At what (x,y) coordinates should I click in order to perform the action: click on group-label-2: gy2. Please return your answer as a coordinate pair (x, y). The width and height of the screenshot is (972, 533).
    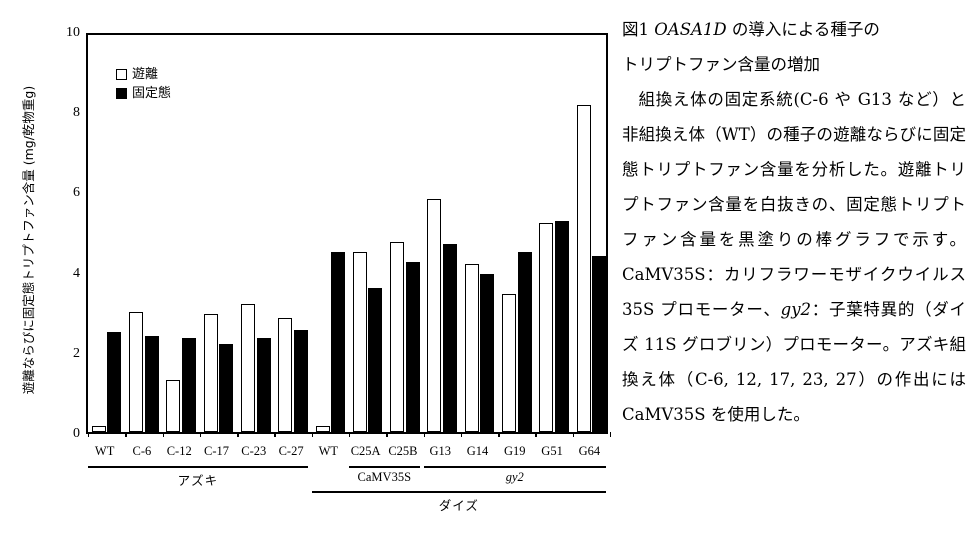
    Looking at the image, I should click on (514, 477).